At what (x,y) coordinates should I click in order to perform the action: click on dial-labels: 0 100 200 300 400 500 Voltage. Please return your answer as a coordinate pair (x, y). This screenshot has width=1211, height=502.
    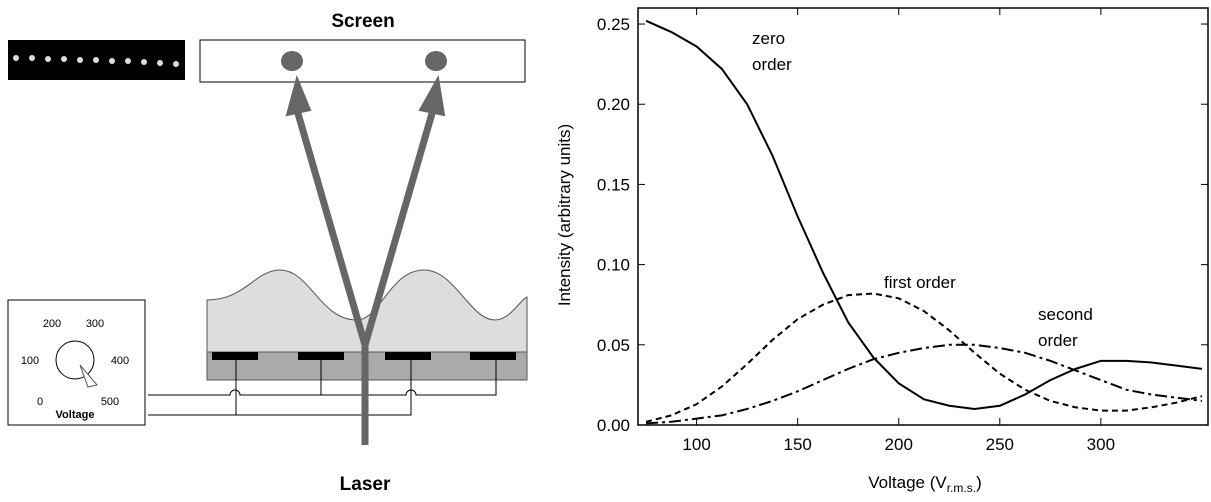
    Looking at the image, I should click on (75, 369).